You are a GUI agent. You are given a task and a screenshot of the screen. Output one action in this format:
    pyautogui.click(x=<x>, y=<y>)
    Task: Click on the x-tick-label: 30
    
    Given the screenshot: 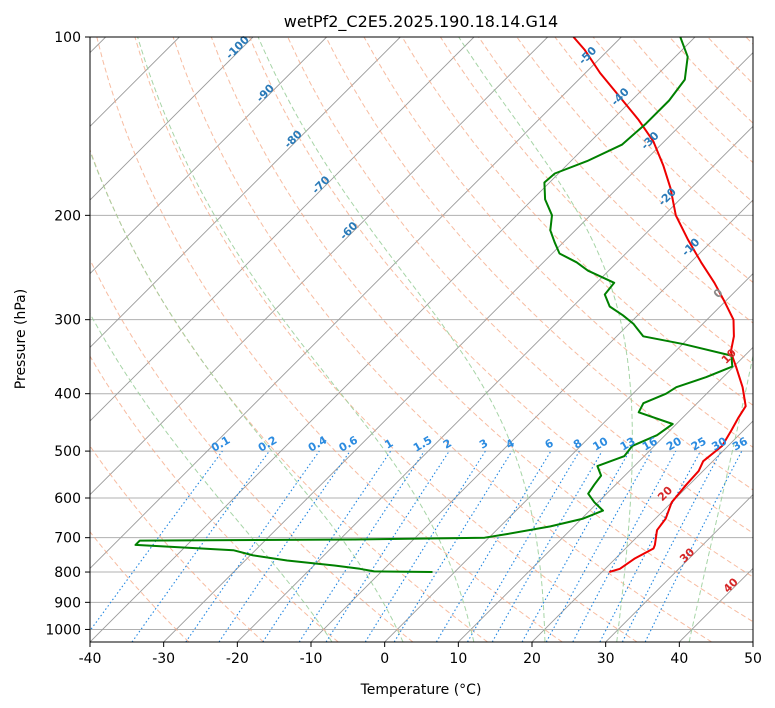 What is the action you would take?
    pyautogui.click(x=606, y=659)
    